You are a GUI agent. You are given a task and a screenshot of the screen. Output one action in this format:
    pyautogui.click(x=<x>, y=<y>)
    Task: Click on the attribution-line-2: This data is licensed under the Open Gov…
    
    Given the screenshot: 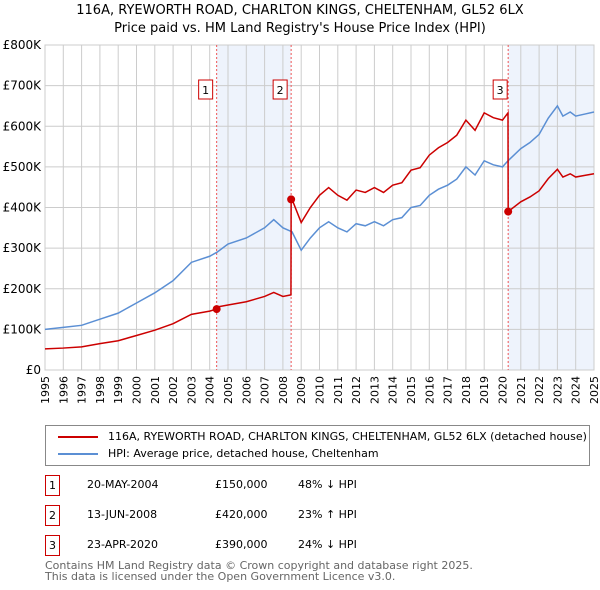 What is the action you would take?
    pyautogui.click(x=220, y=576)
    